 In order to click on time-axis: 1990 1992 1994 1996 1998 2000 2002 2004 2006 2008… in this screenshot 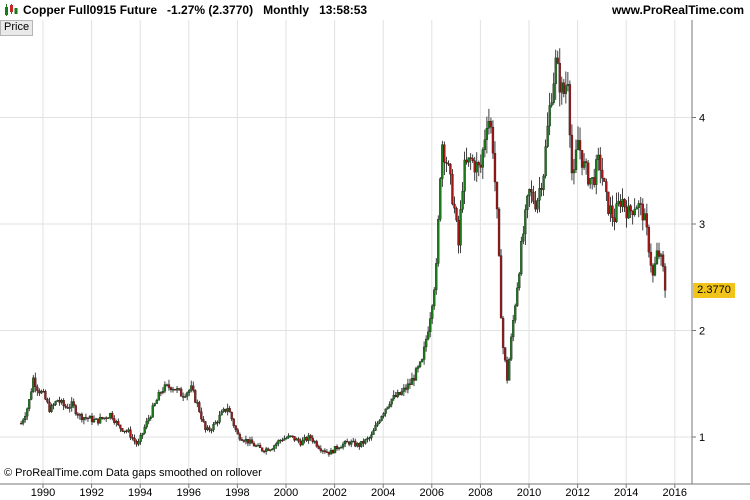, I will do `click(359, 491)`.